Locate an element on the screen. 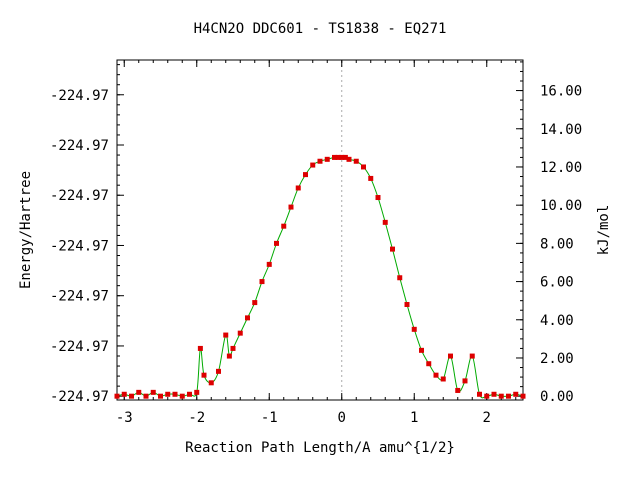 Image resolution: width=640 pixels, height=480 pixels. right-axis-tick-label: 6.00 is located at coordinates (557, 283).